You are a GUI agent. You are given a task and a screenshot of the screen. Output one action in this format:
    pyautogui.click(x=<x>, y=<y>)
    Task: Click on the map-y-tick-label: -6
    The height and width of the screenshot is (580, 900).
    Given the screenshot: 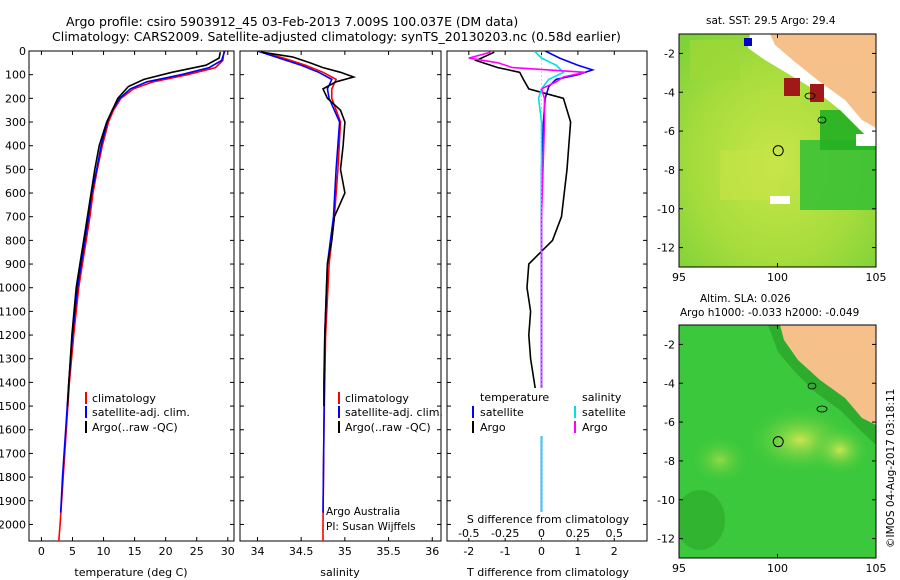 What is the action you would take?
    pyautogui.click(x=669, y=422)
    